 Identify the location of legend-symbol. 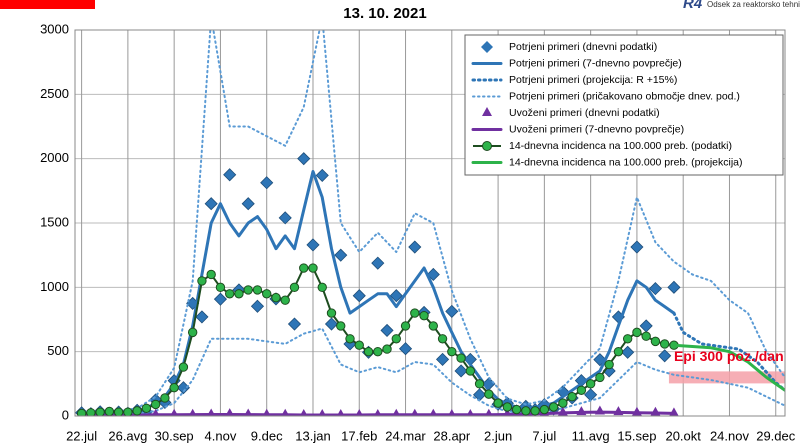
(487, 146).